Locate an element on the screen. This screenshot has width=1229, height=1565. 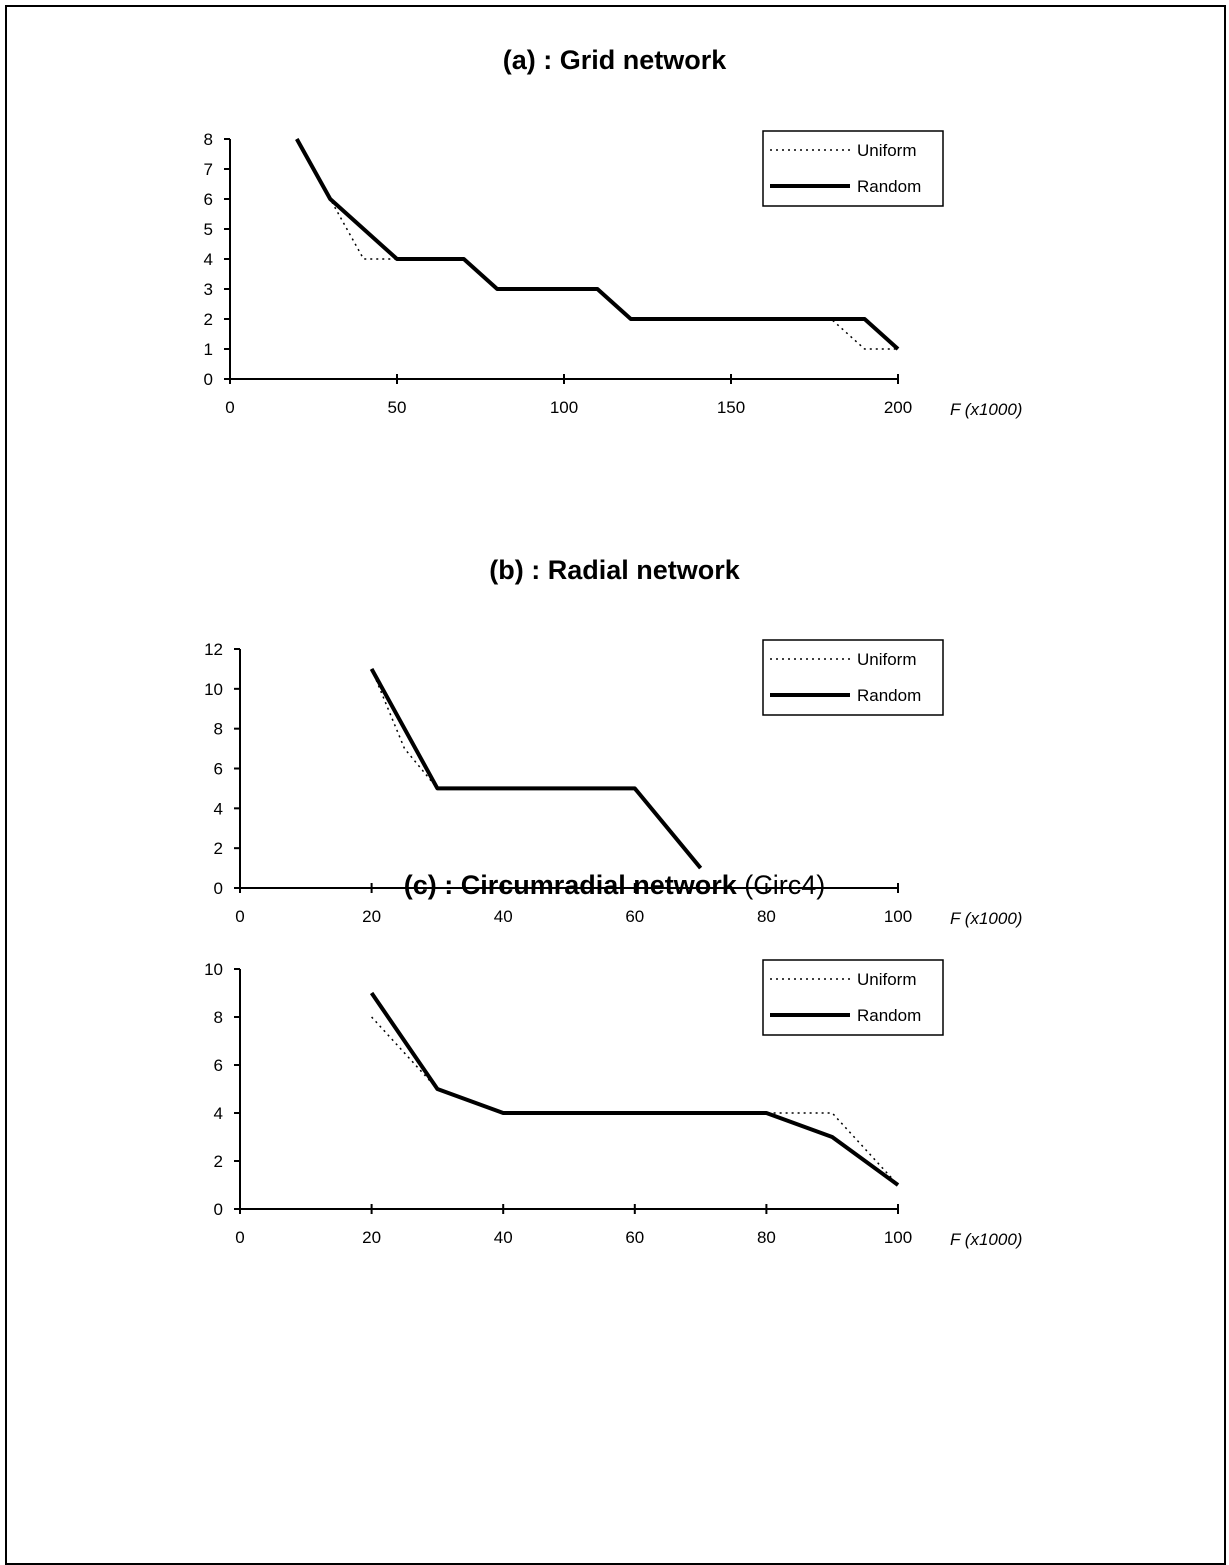
chart0-y-tick-label: 2 is located at coordinates (208, 319).